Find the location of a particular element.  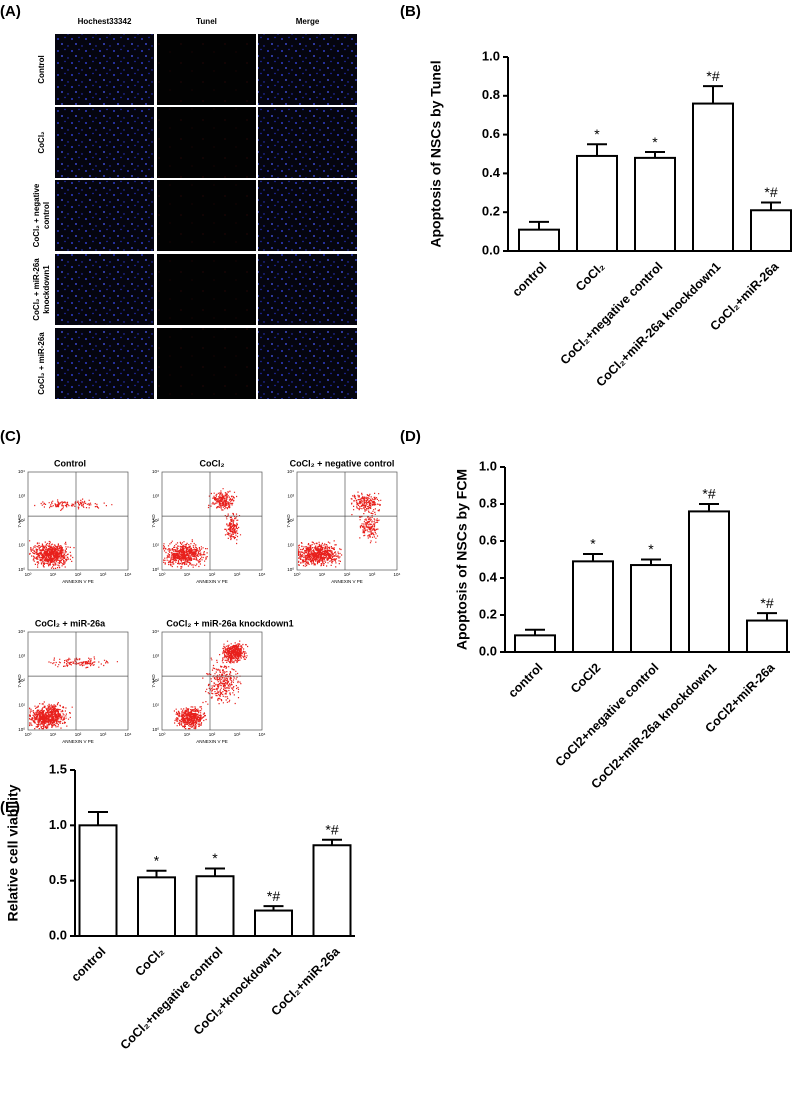

y-tick-label: 0.0 is located at coordinates (491, 249).